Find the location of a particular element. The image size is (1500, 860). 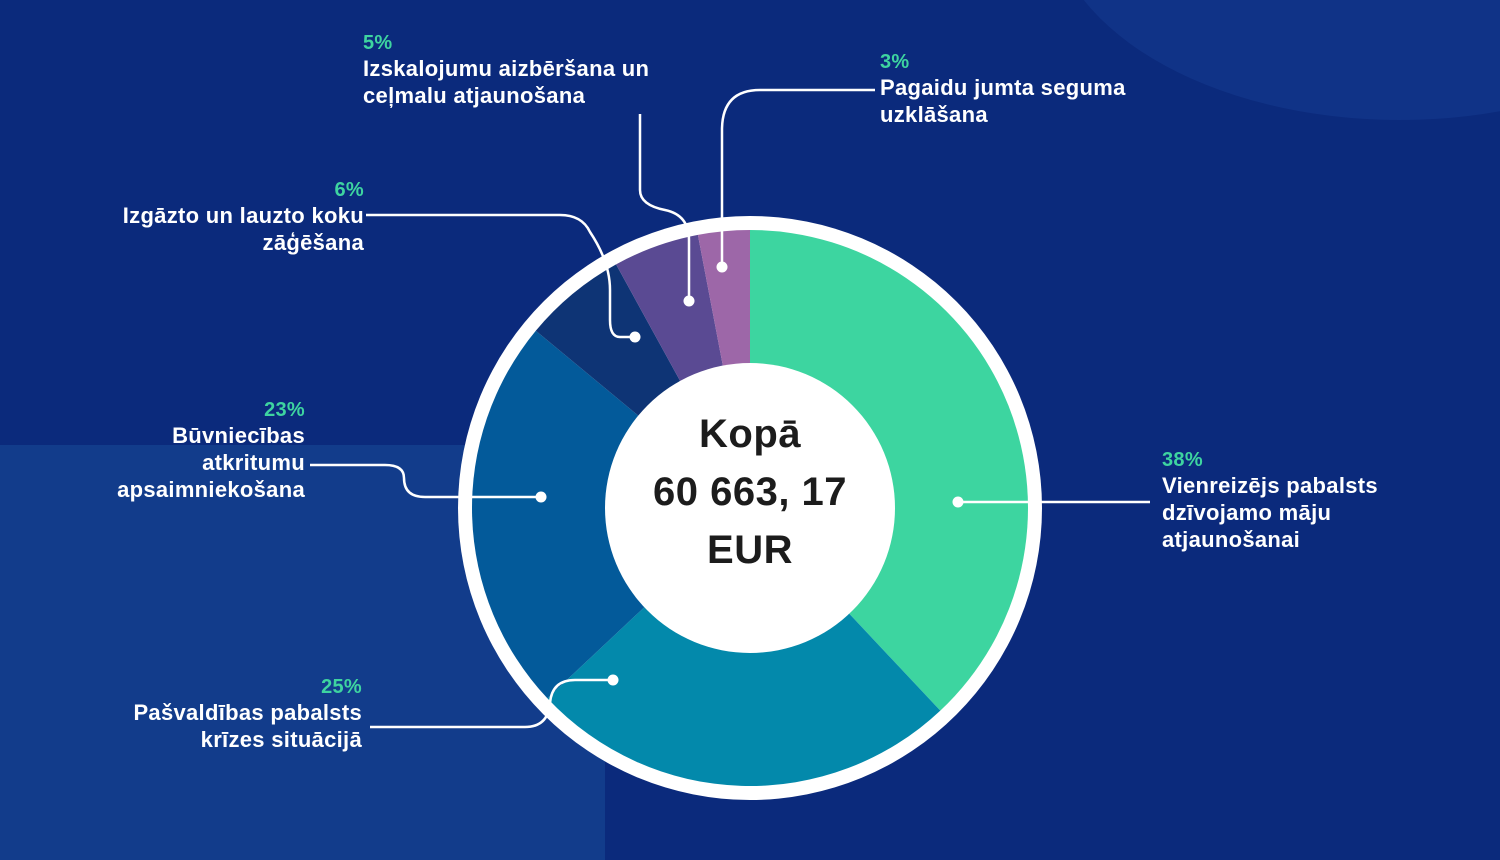

leader-line-s2 is located at coordinates (491, 703).